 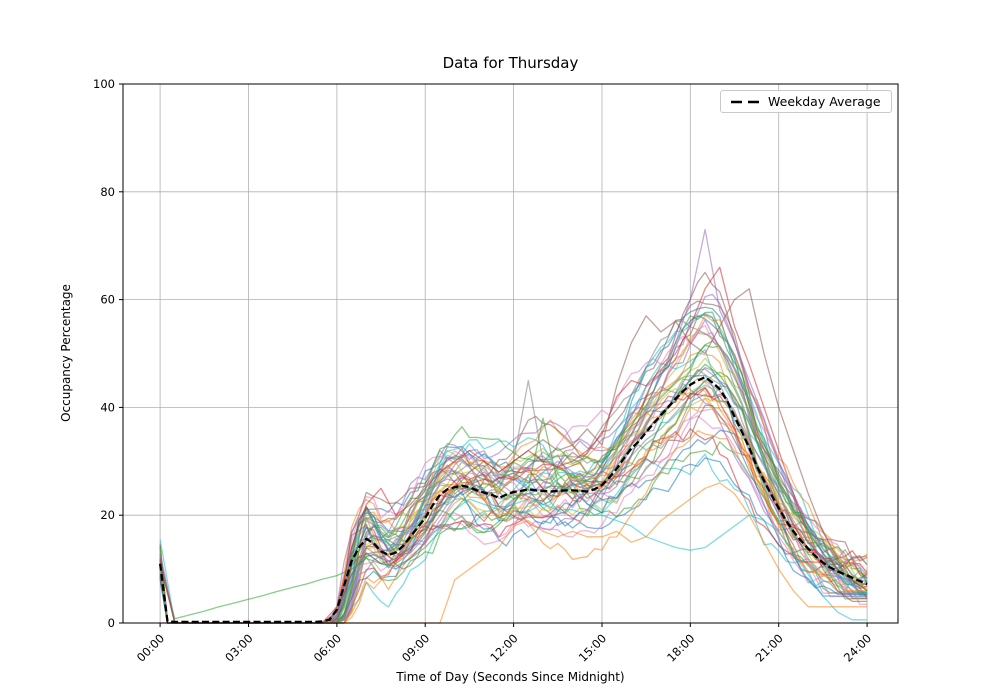 What do you see at coordinates (111, 623) in the screenshot?
I see `y-tick-label: 0` at bounding box center [111, 623].